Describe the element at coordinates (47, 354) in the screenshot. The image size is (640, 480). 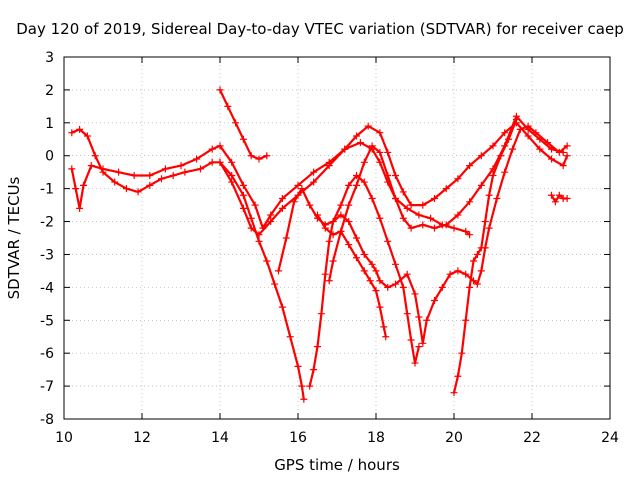
I see `y-tick-label: -6` at that location.